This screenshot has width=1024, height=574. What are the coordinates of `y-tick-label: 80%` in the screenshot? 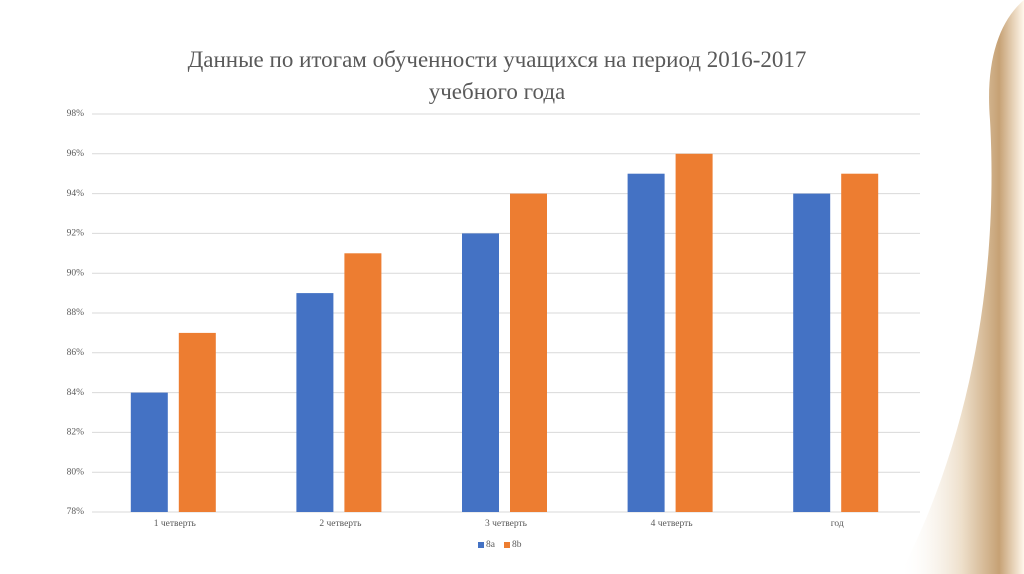 It's located at (76, 472).